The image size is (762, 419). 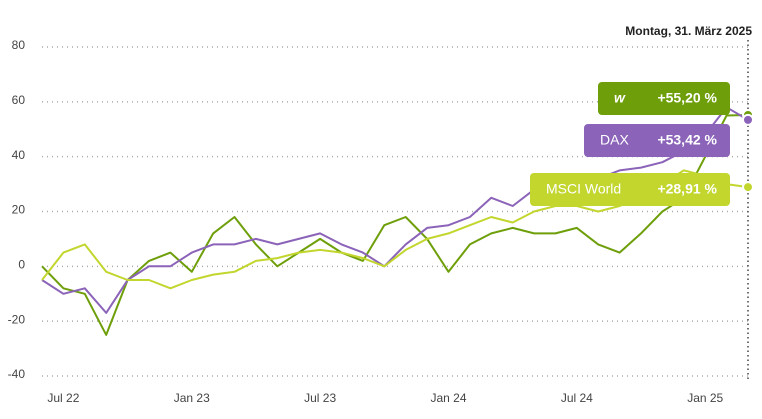 What do you see at coordinates (19, 45) in the screenshot?
I see `y-tick-label: 80` at bounding box center [19, 45].